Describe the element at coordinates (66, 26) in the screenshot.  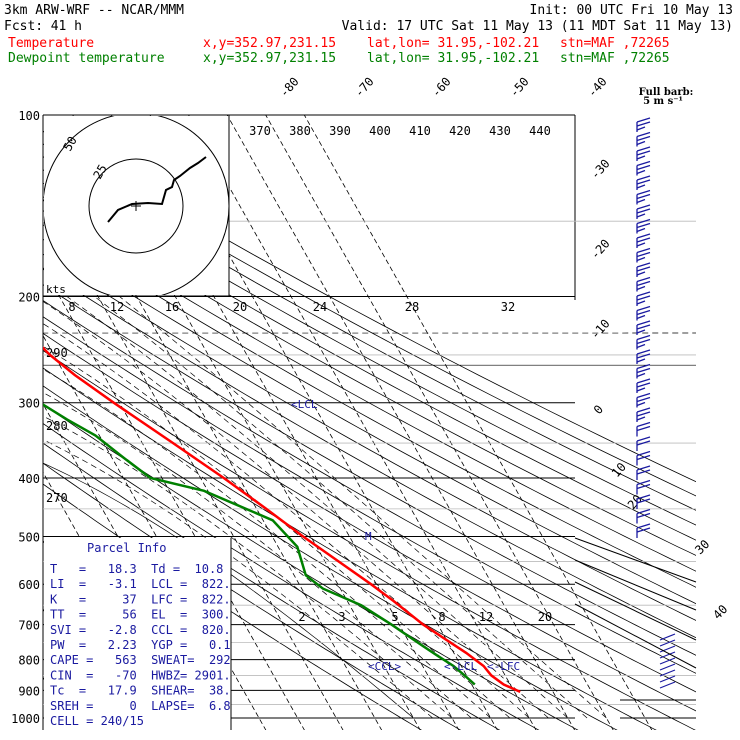
I see `forecast-hour: 41 h` at that location.